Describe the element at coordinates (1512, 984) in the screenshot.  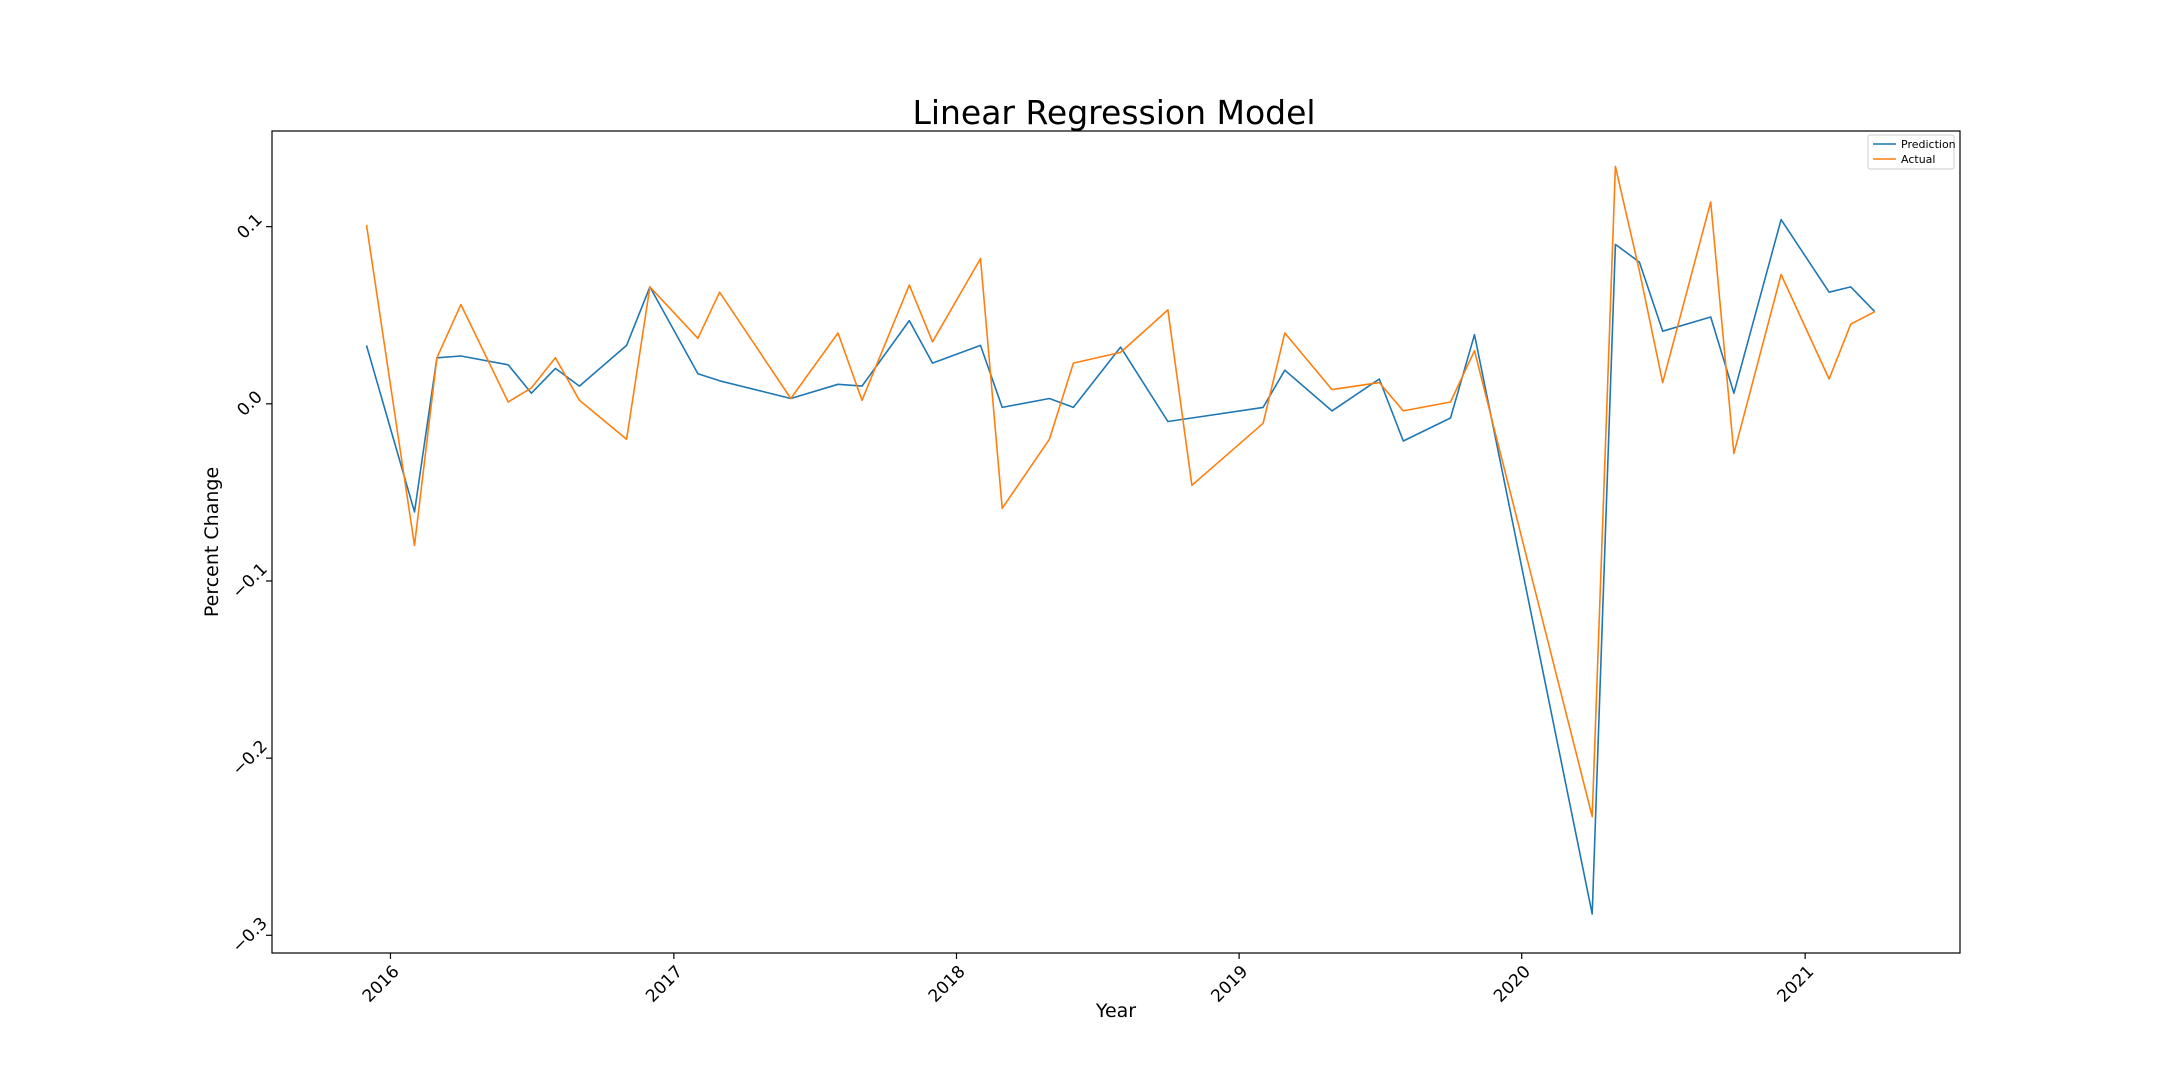
I see `x-tick-label: 2020` at that location.